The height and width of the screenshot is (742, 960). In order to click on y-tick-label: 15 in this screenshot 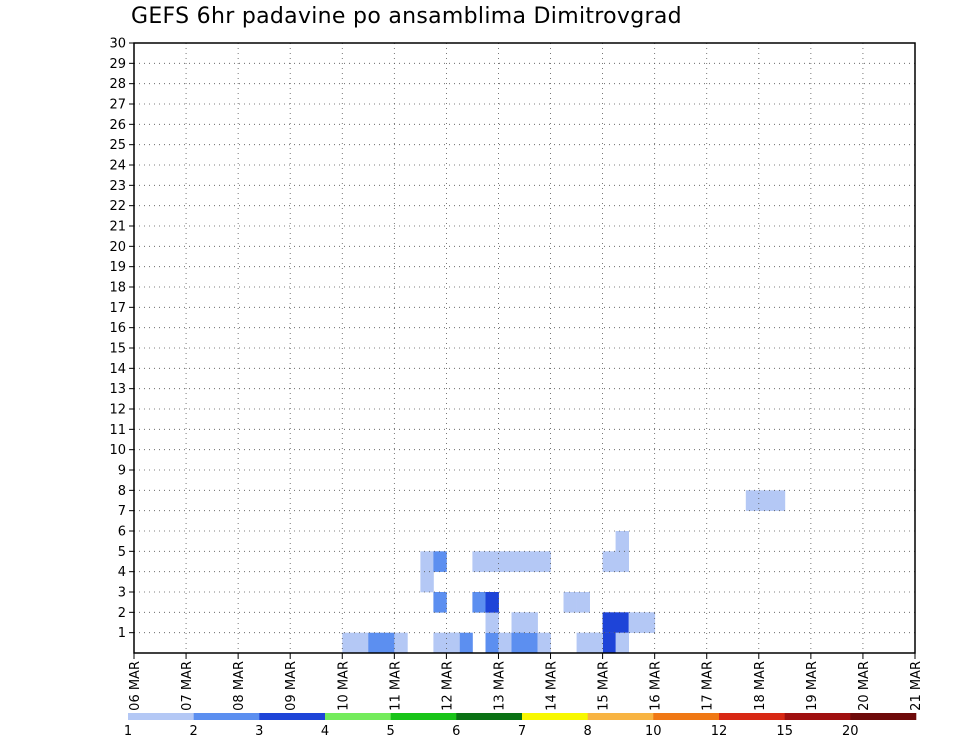, I will do `click(117, 349)`.